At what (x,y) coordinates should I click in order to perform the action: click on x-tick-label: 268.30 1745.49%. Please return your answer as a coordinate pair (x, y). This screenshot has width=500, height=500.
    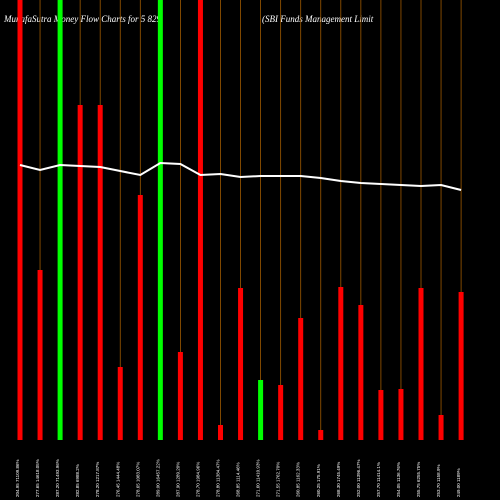
    Looking at the image, I should click on (338, 479).